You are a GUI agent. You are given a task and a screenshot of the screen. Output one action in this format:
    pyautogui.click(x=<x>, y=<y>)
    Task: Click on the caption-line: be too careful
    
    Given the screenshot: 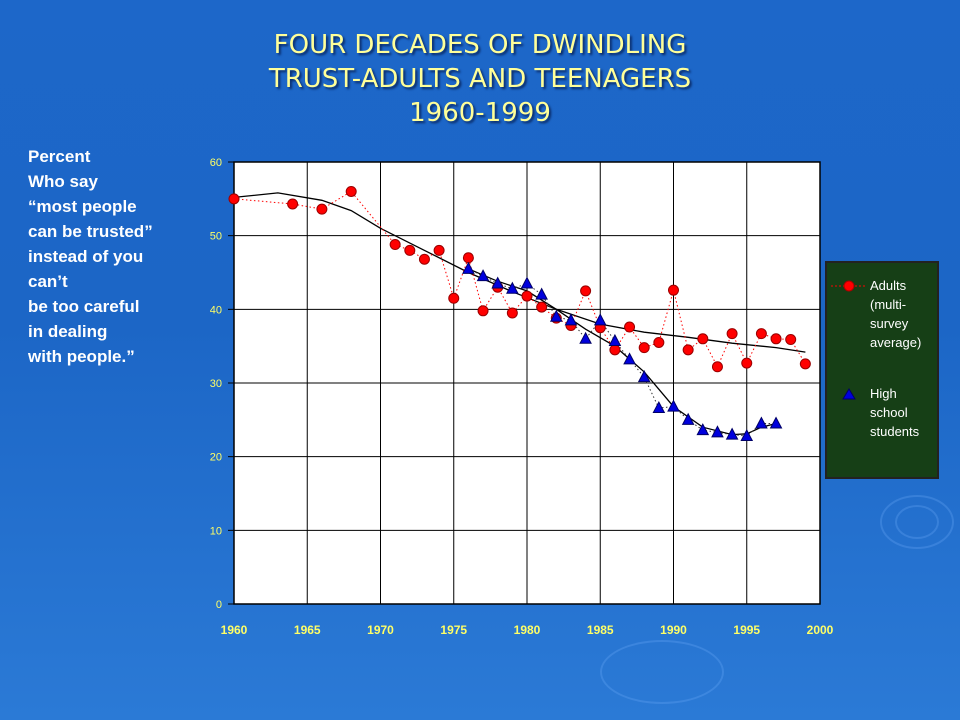 What is the action you would take?
    pyautogui.click(x=84, y=306)
    